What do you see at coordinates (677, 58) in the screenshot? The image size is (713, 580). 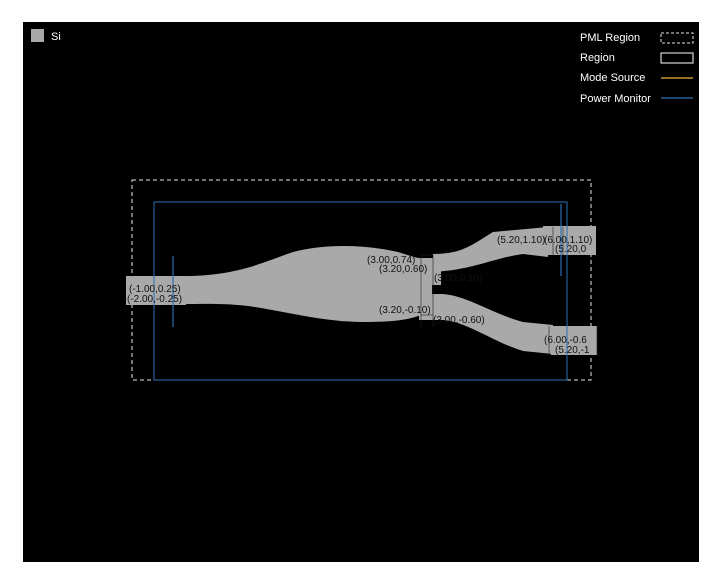 I see `legend-region-swatch` at bounding box center [677, 58].